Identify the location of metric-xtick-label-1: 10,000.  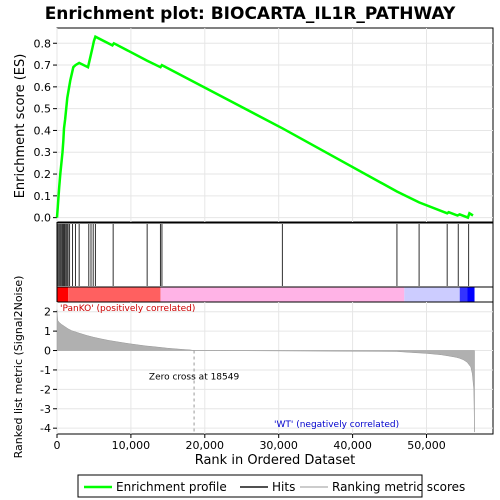
(131, 445).